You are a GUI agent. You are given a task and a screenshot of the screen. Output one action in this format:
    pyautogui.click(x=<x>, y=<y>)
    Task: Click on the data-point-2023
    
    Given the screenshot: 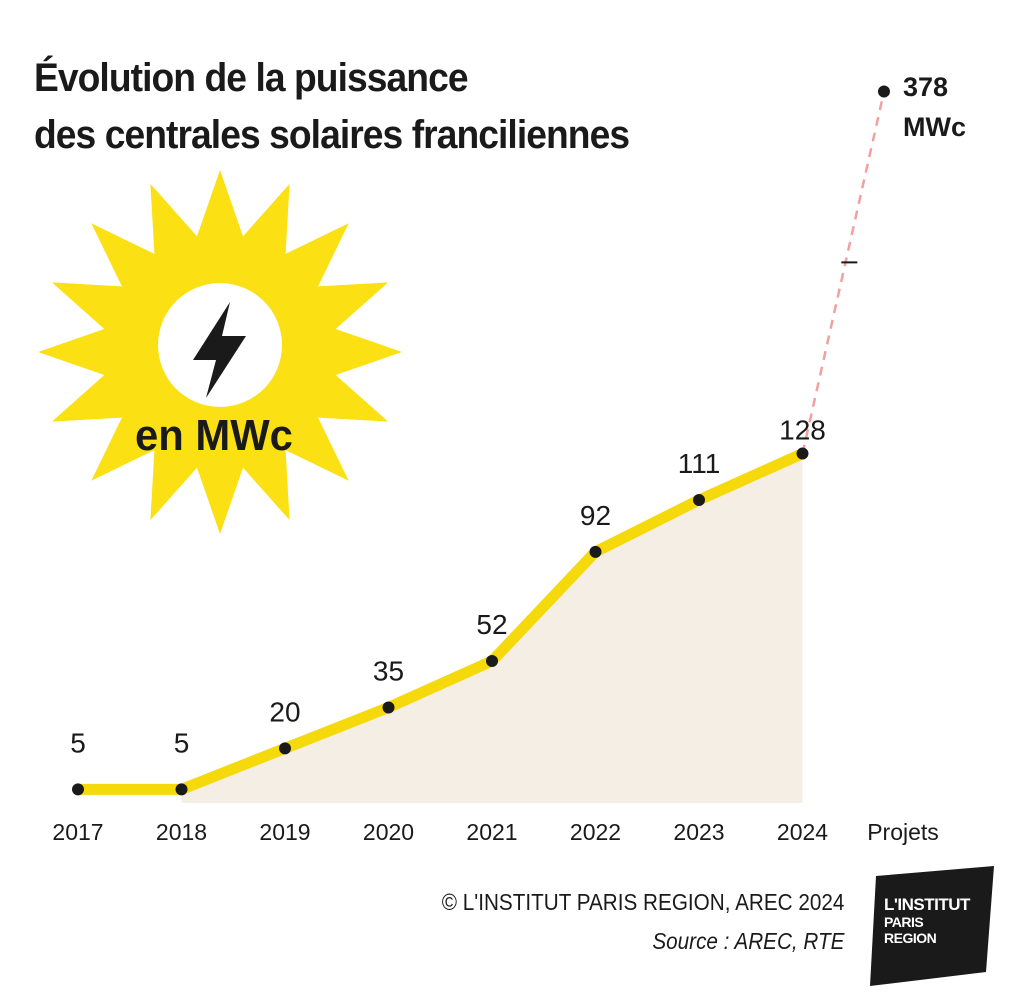 What is the action you would take?
    pyautogui.click(x=699, y=499)
    